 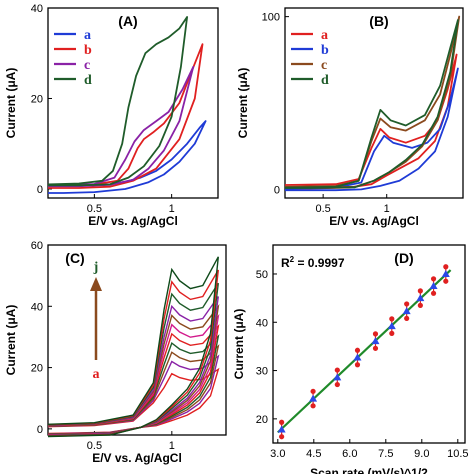 What do you see at coordinates (277, 454) in the screenshot?
I see `x-tick-label: 3.0` at bounding box center [277, 454].